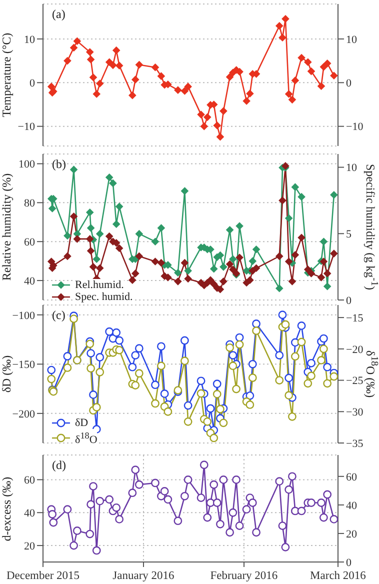 This screenshot has width=379, height=584. What do you see at coordinates (81, 423) in the screenshot?
I see `legend-label: δD` at bounding box center [81, 423].